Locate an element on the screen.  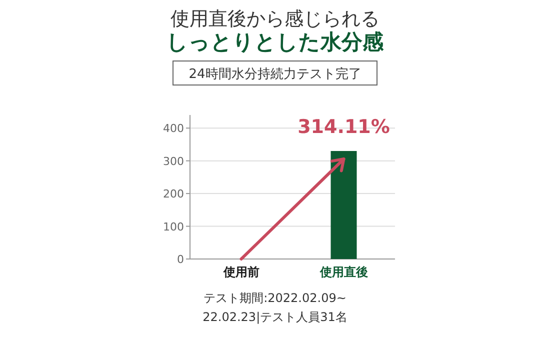
y-tick-label: 400 is located at coordinates (173, 129).